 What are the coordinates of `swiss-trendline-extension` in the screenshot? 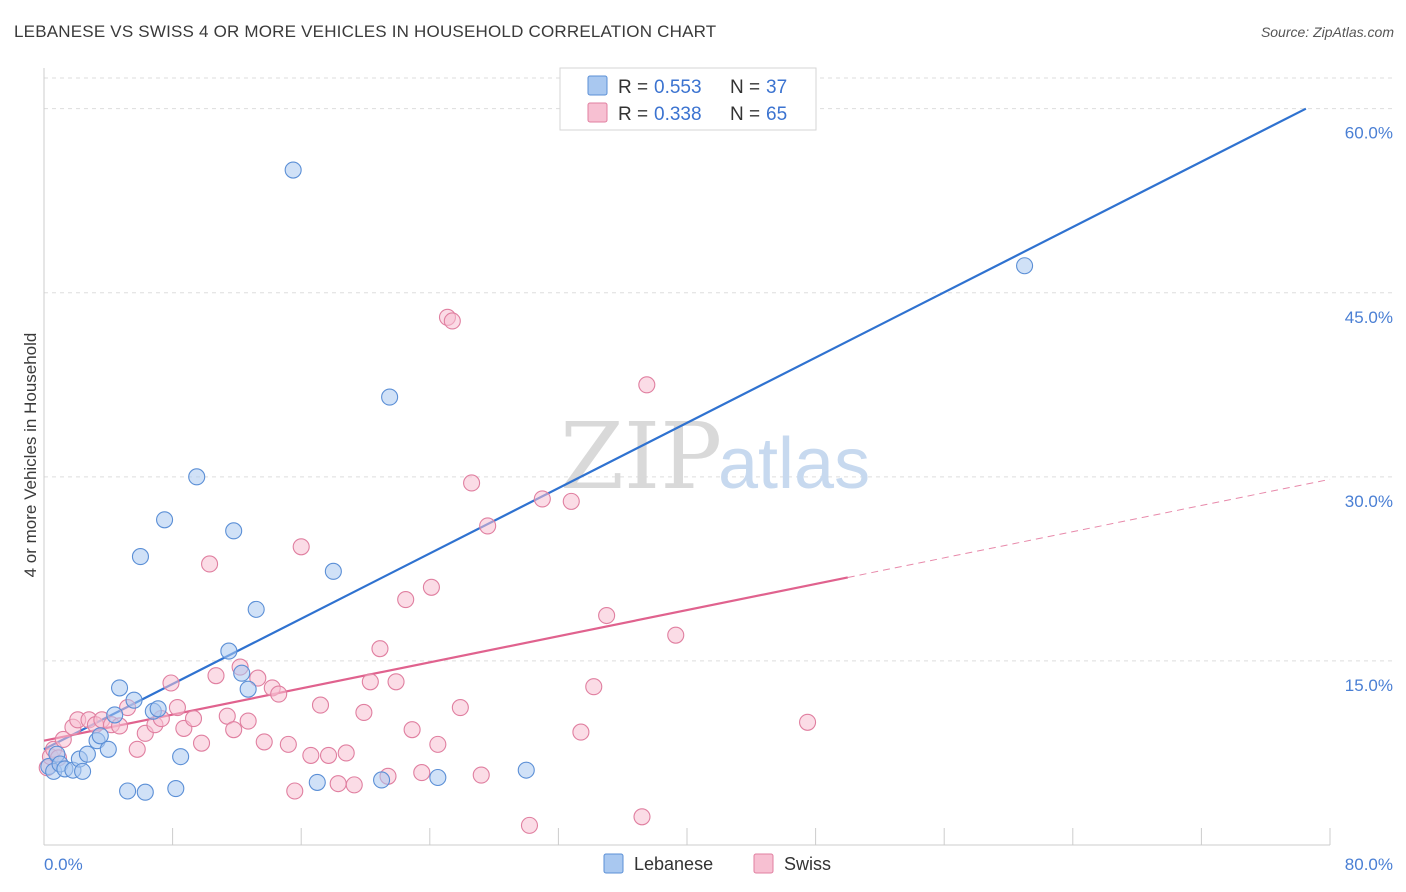 It's located at (1089, 528).